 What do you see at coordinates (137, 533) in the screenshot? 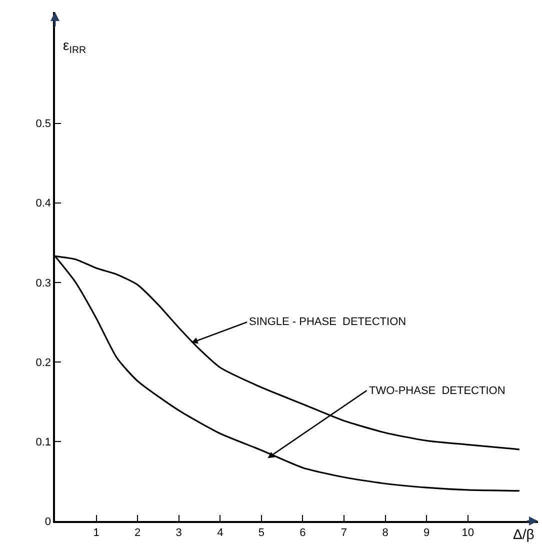
I see `x-tick-label: 2` at bounding box center [137, 533].